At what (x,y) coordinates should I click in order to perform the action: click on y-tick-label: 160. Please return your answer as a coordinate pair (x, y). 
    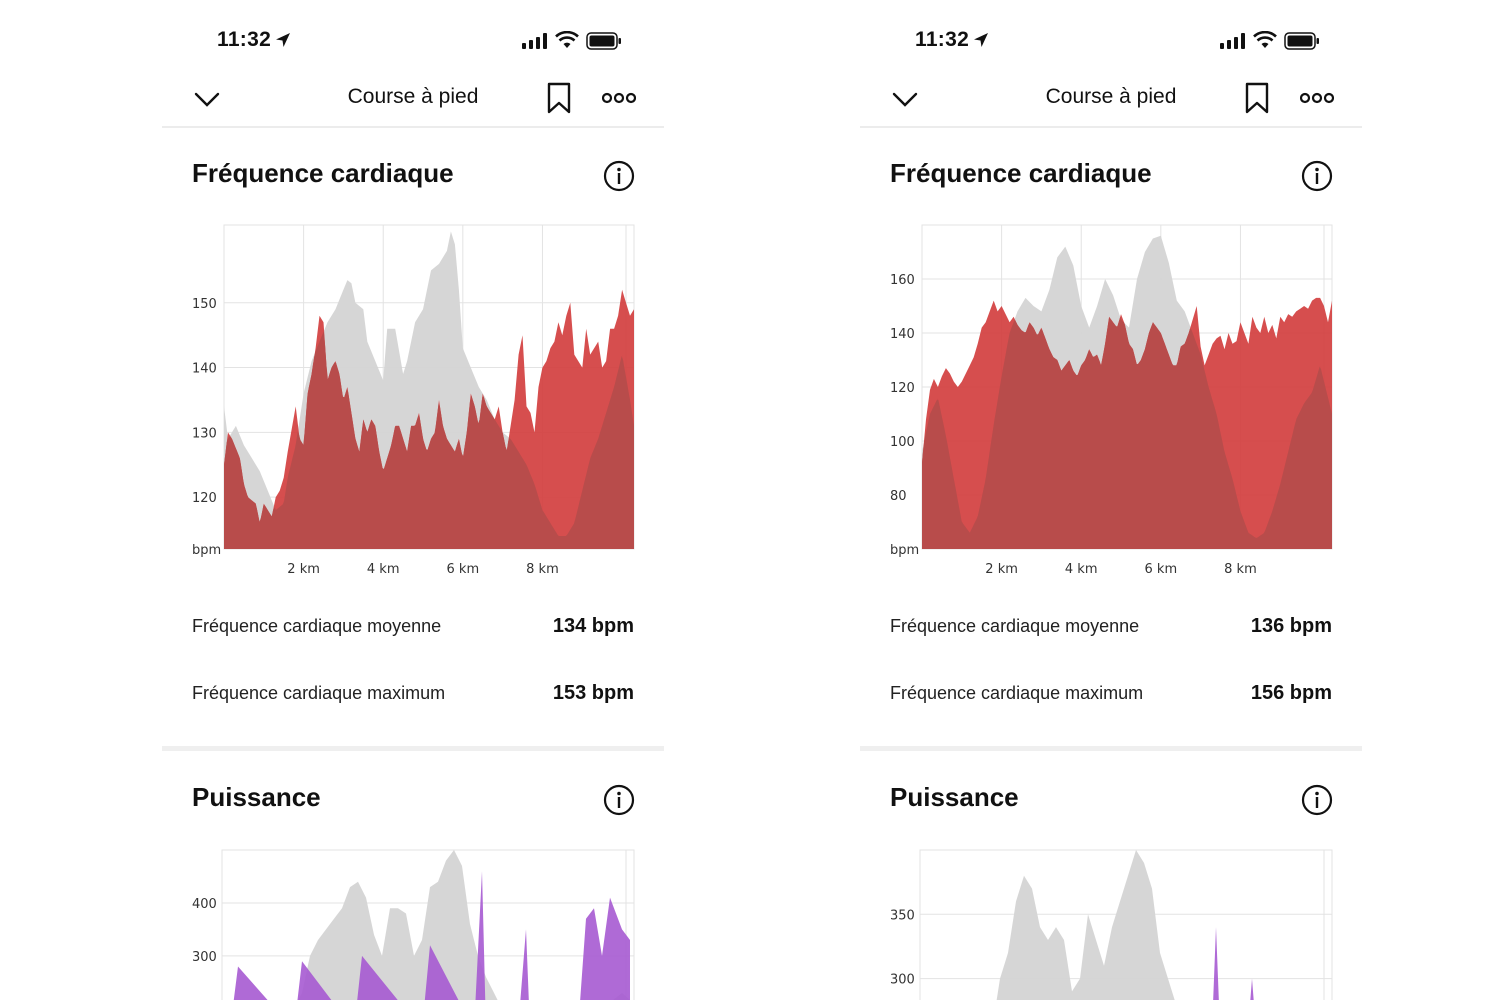
    Looking at the image, I should click on (902, 280).